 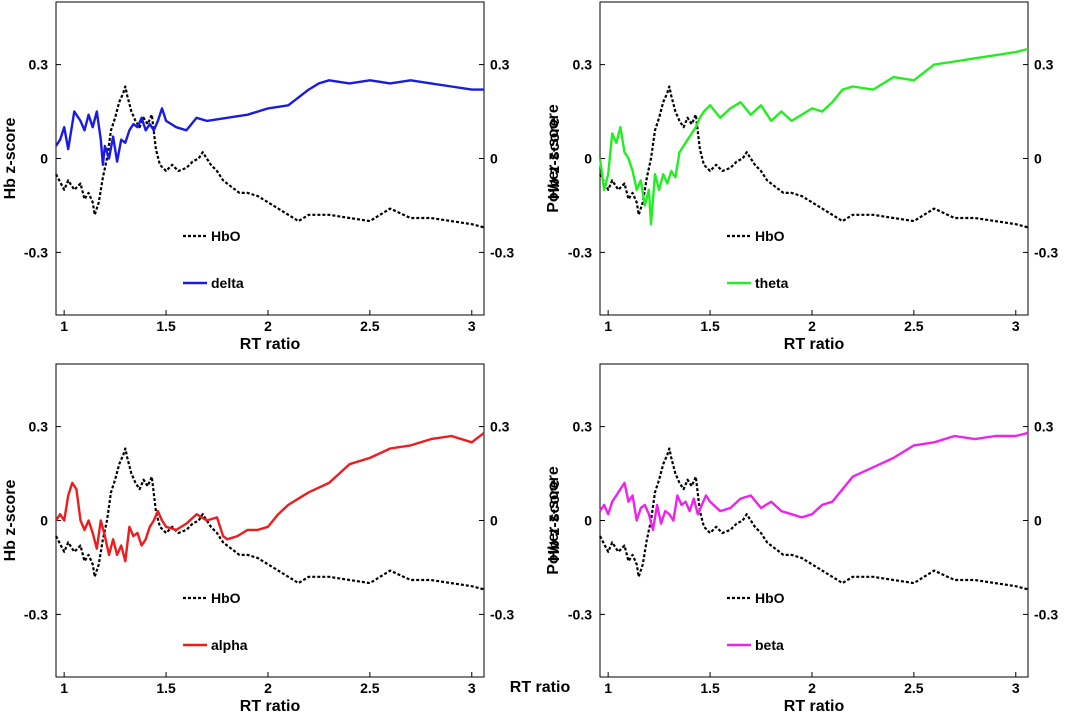 I want to click on series-line-alpha, so click(x=269, y=497).